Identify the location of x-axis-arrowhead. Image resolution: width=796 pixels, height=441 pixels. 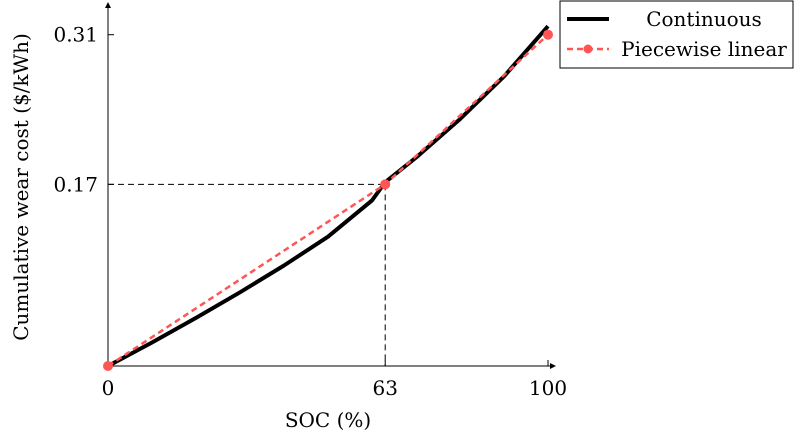
(553, 366).